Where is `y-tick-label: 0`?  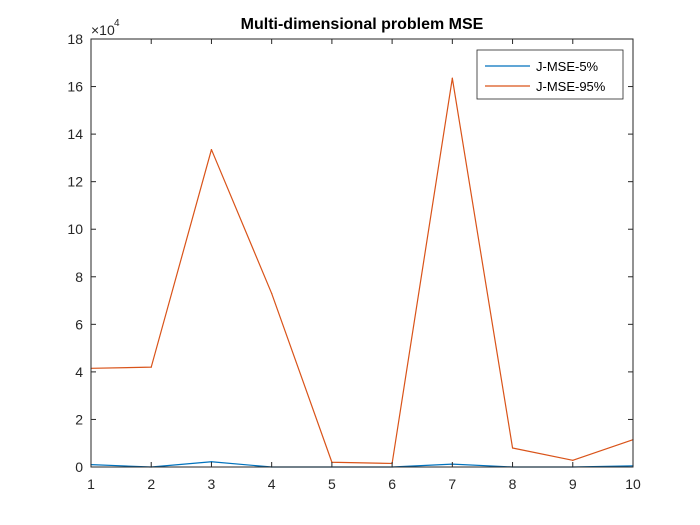
y-tick-label: 0 is located at coordinates (79, 467).